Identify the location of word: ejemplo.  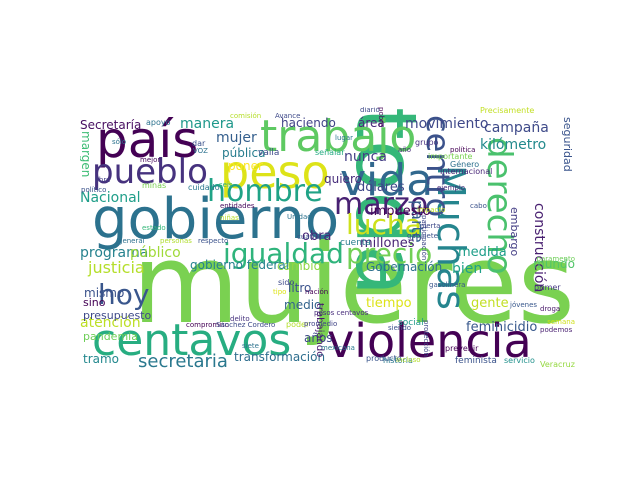
(451, 188).